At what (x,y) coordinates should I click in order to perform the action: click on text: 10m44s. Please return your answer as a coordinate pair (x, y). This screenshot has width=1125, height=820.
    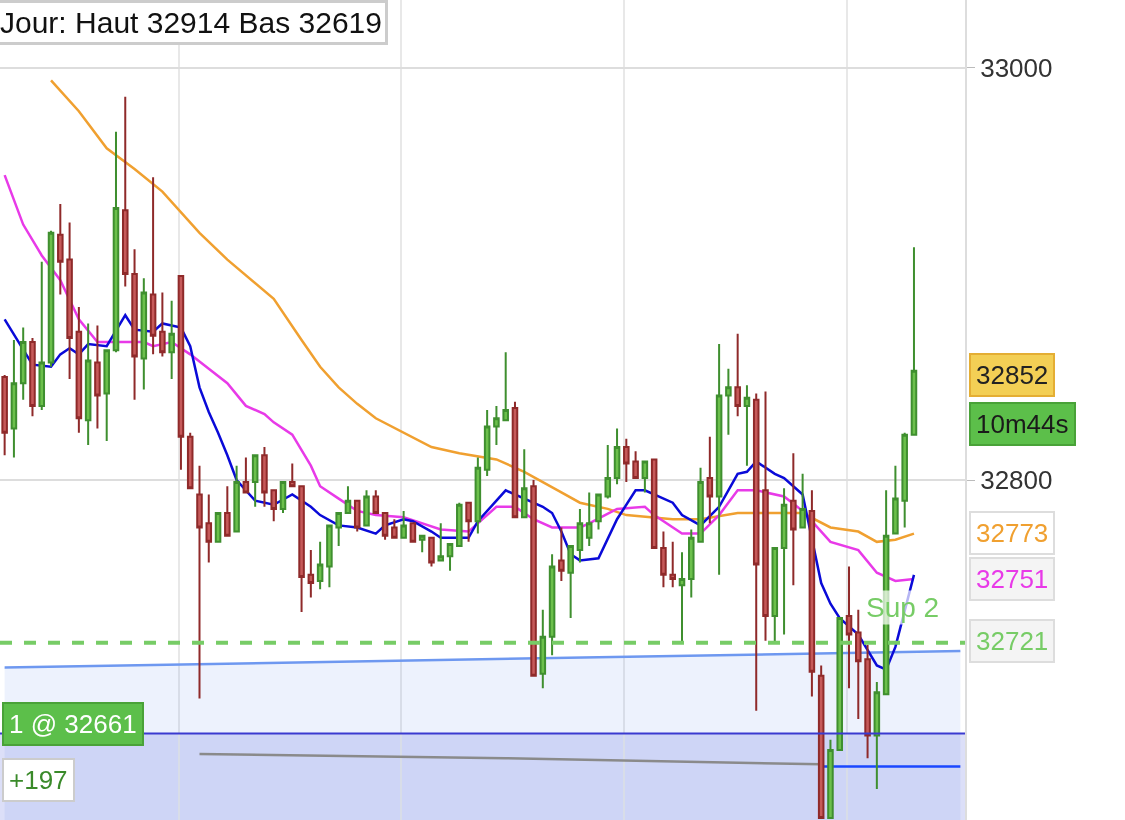
    Looking at the image, I should click on (1022, 424).